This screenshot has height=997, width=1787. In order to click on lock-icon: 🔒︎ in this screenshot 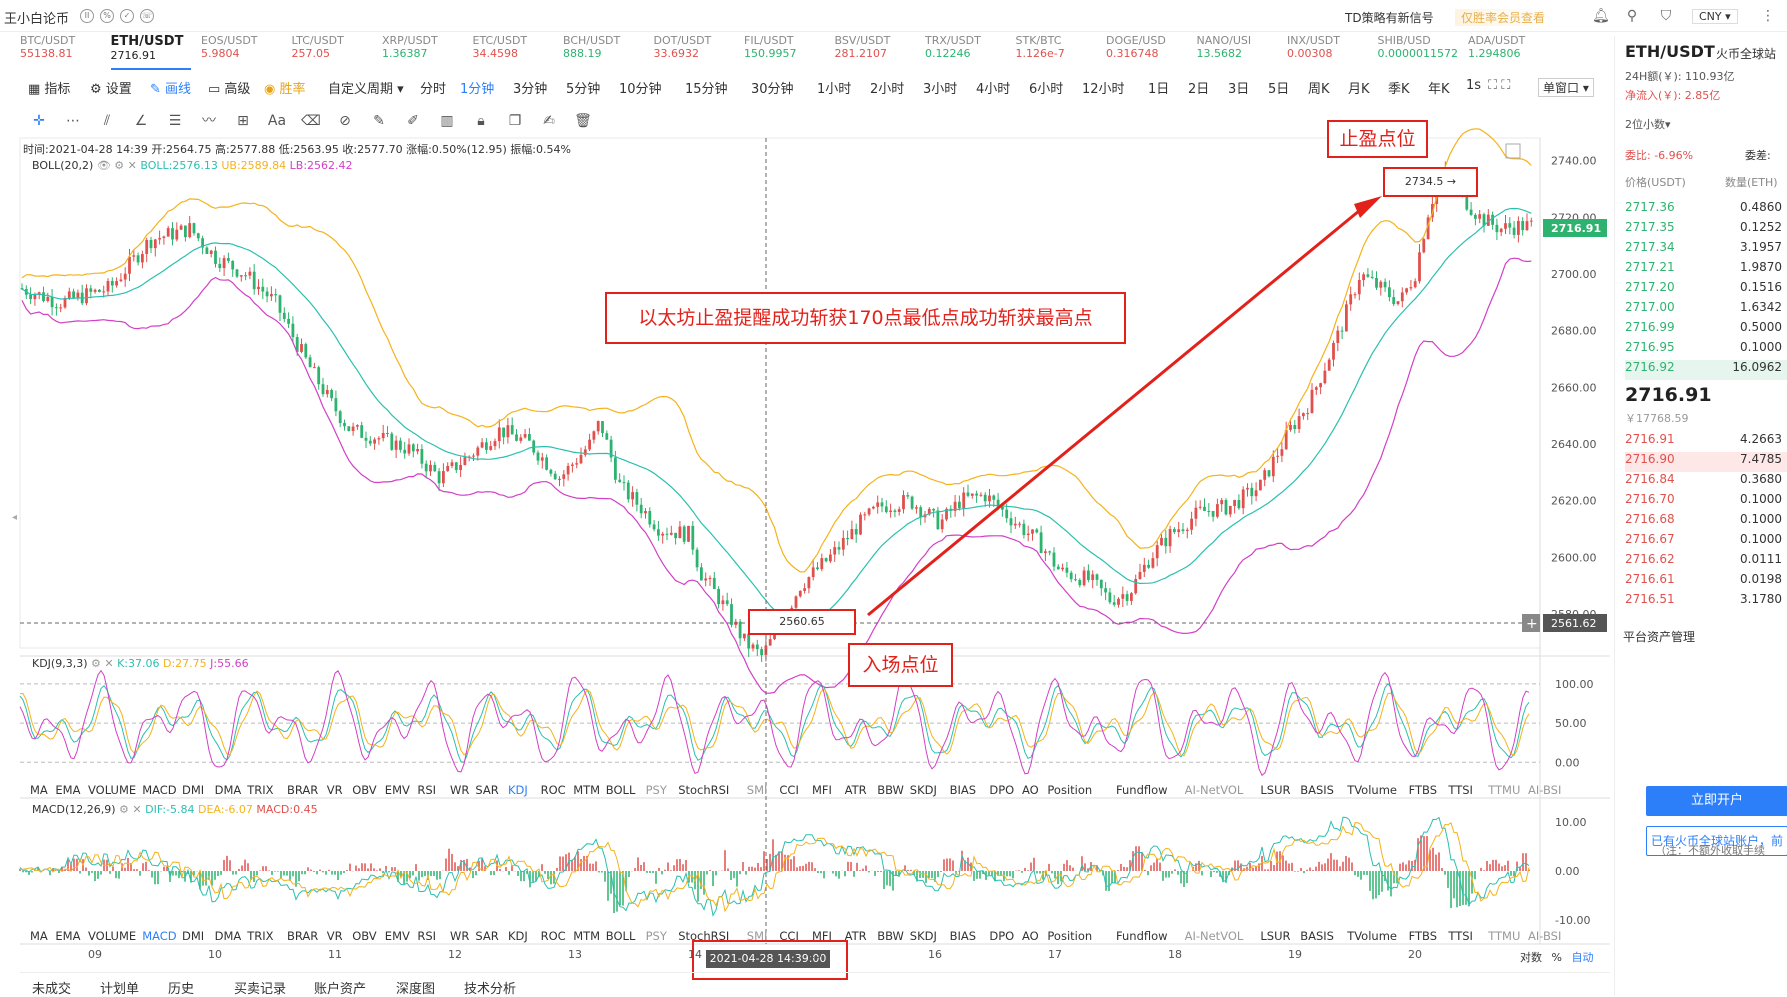, I will do `click(481, 121)`.